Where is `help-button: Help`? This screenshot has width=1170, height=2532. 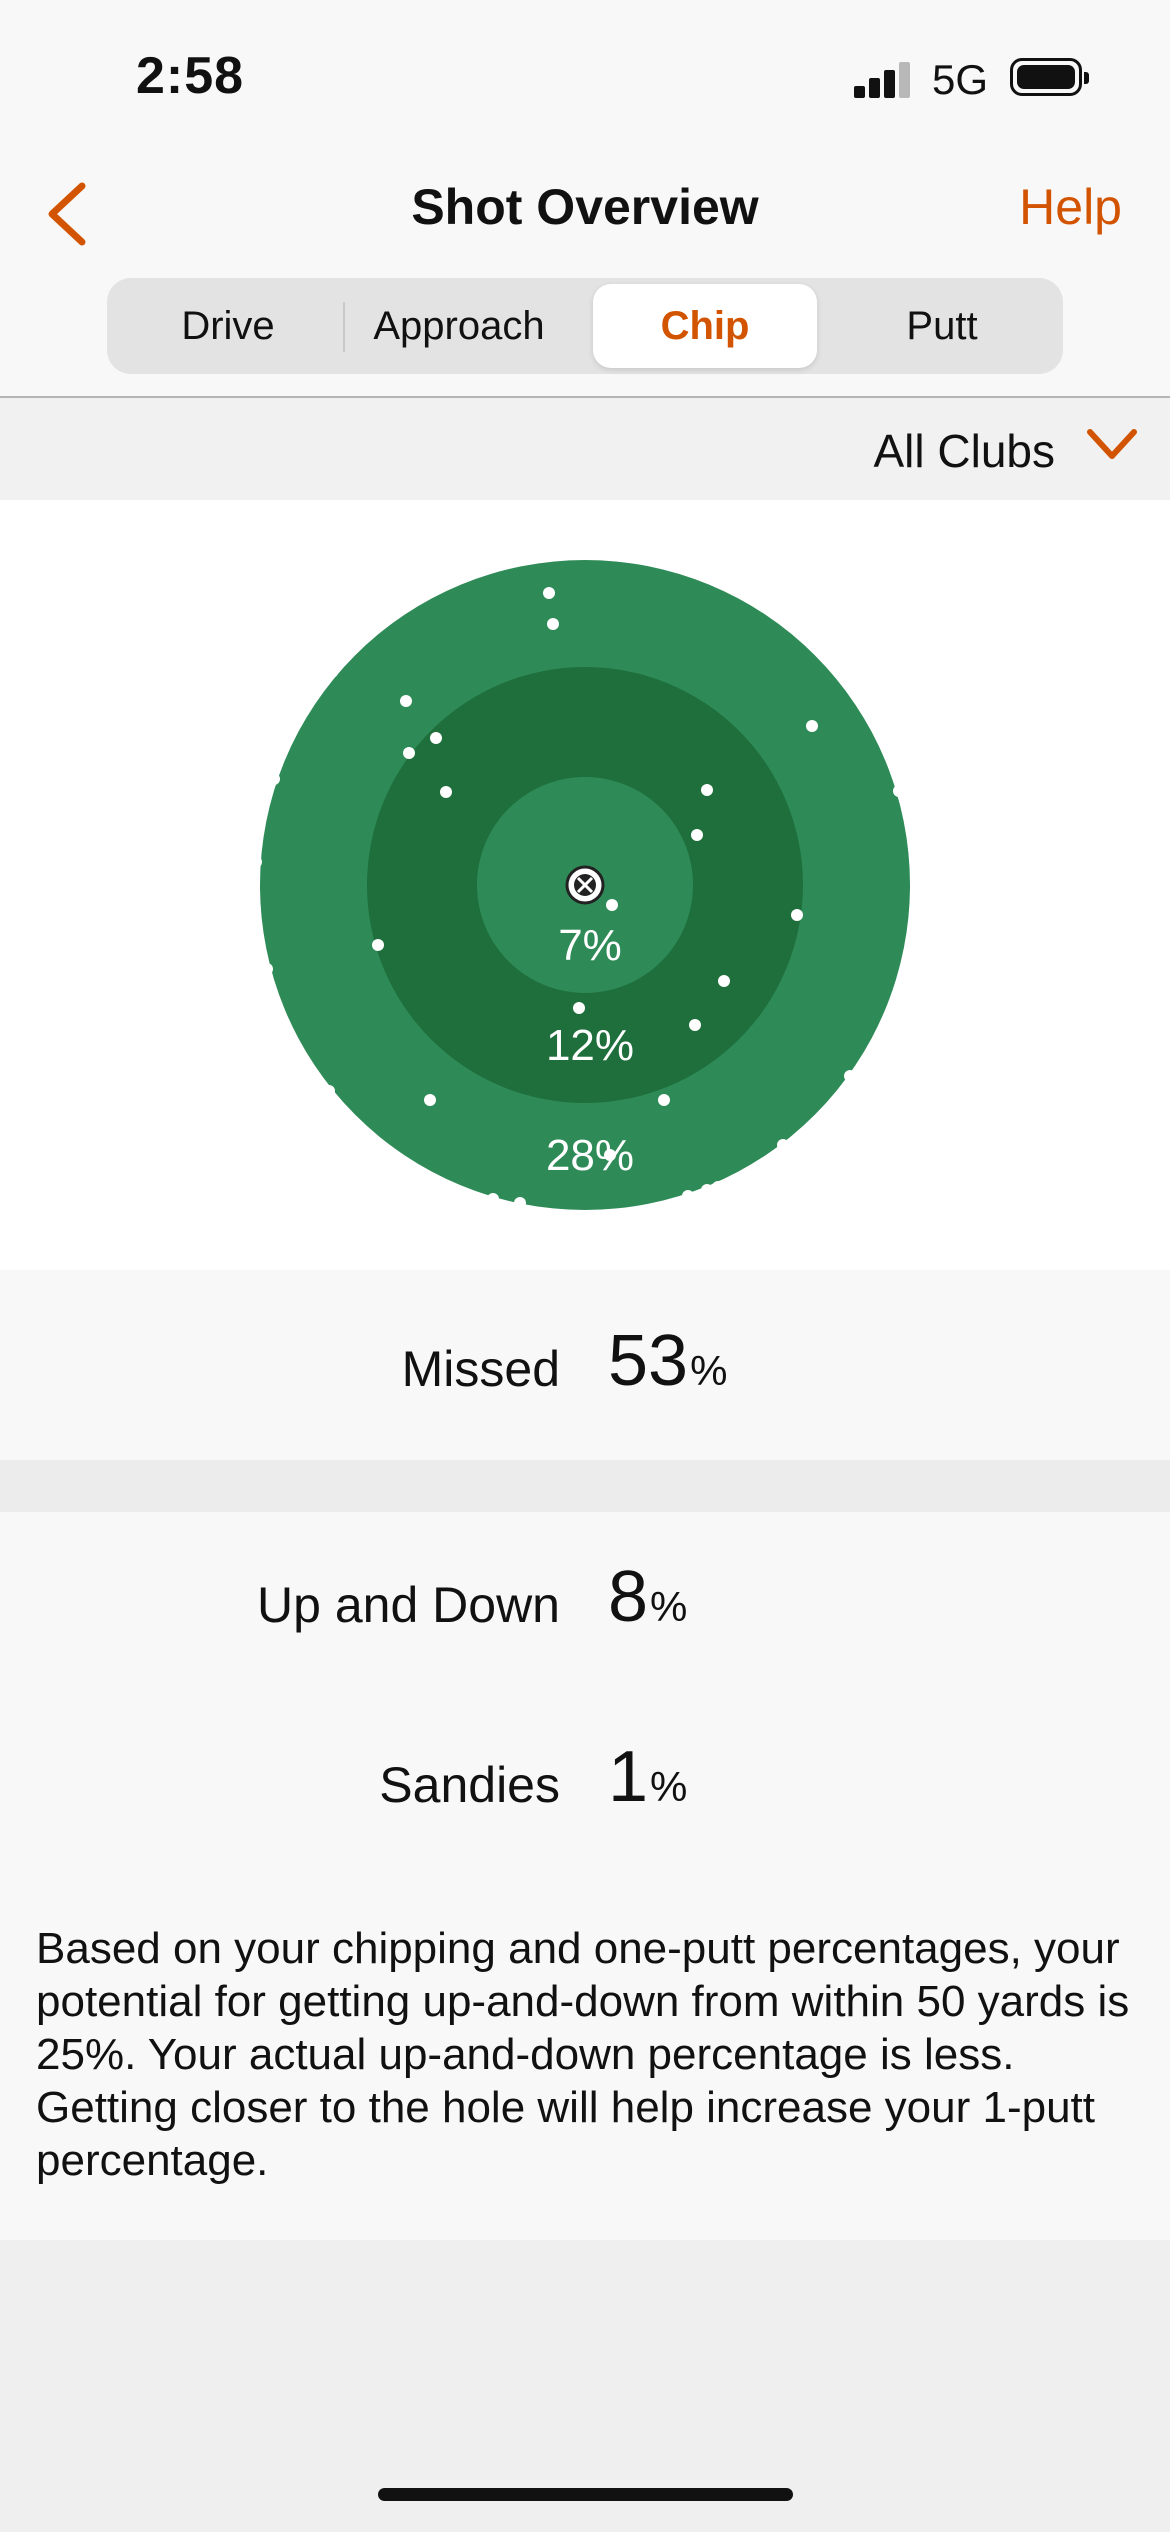
help-button: Help is located at coordinates (1070, 207).